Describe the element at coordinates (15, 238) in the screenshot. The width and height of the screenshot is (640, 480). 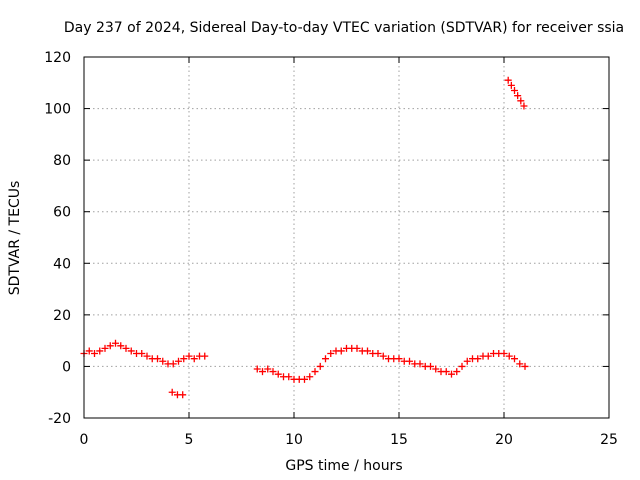
I see `y-axis-label: SDTVAR / TECUs` at that location.